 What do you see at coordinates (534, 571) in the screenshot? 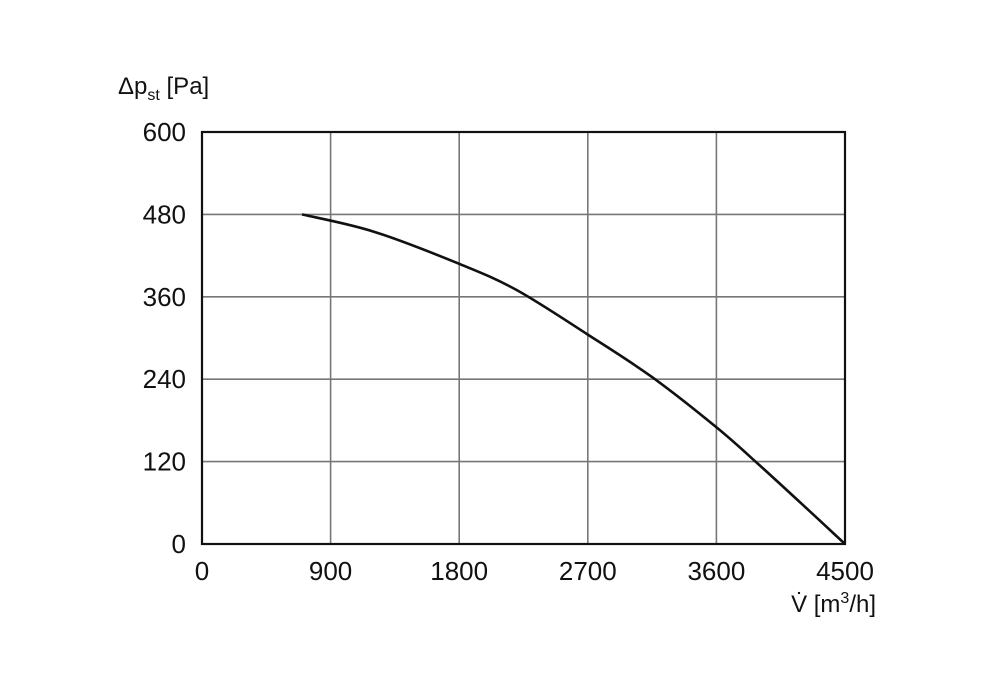
I see `x-tick-labels: 0 900 1800 2700 3600 4500` at bounding box center [534, 571].